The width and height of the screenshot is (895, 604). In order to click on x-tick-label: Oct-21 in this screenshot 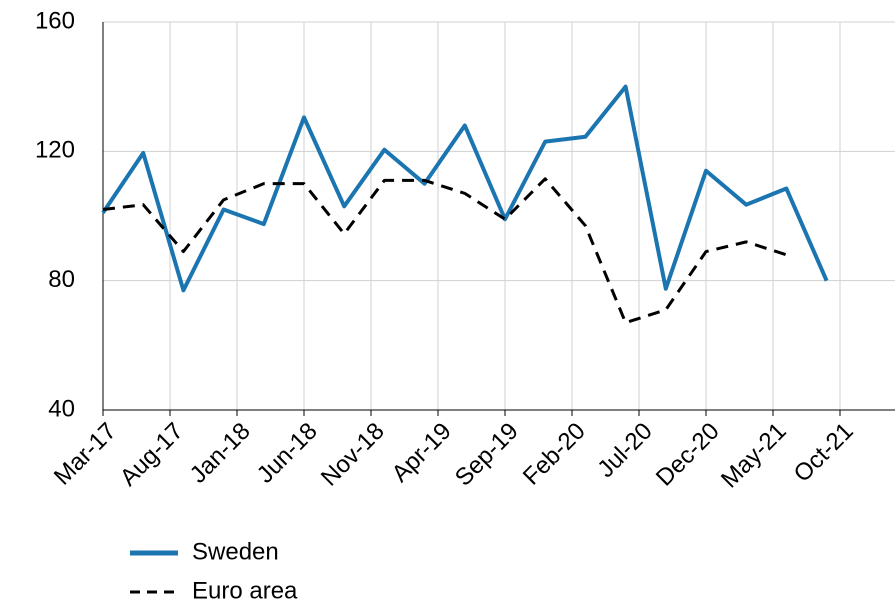, I will do `click(824, 453)`.